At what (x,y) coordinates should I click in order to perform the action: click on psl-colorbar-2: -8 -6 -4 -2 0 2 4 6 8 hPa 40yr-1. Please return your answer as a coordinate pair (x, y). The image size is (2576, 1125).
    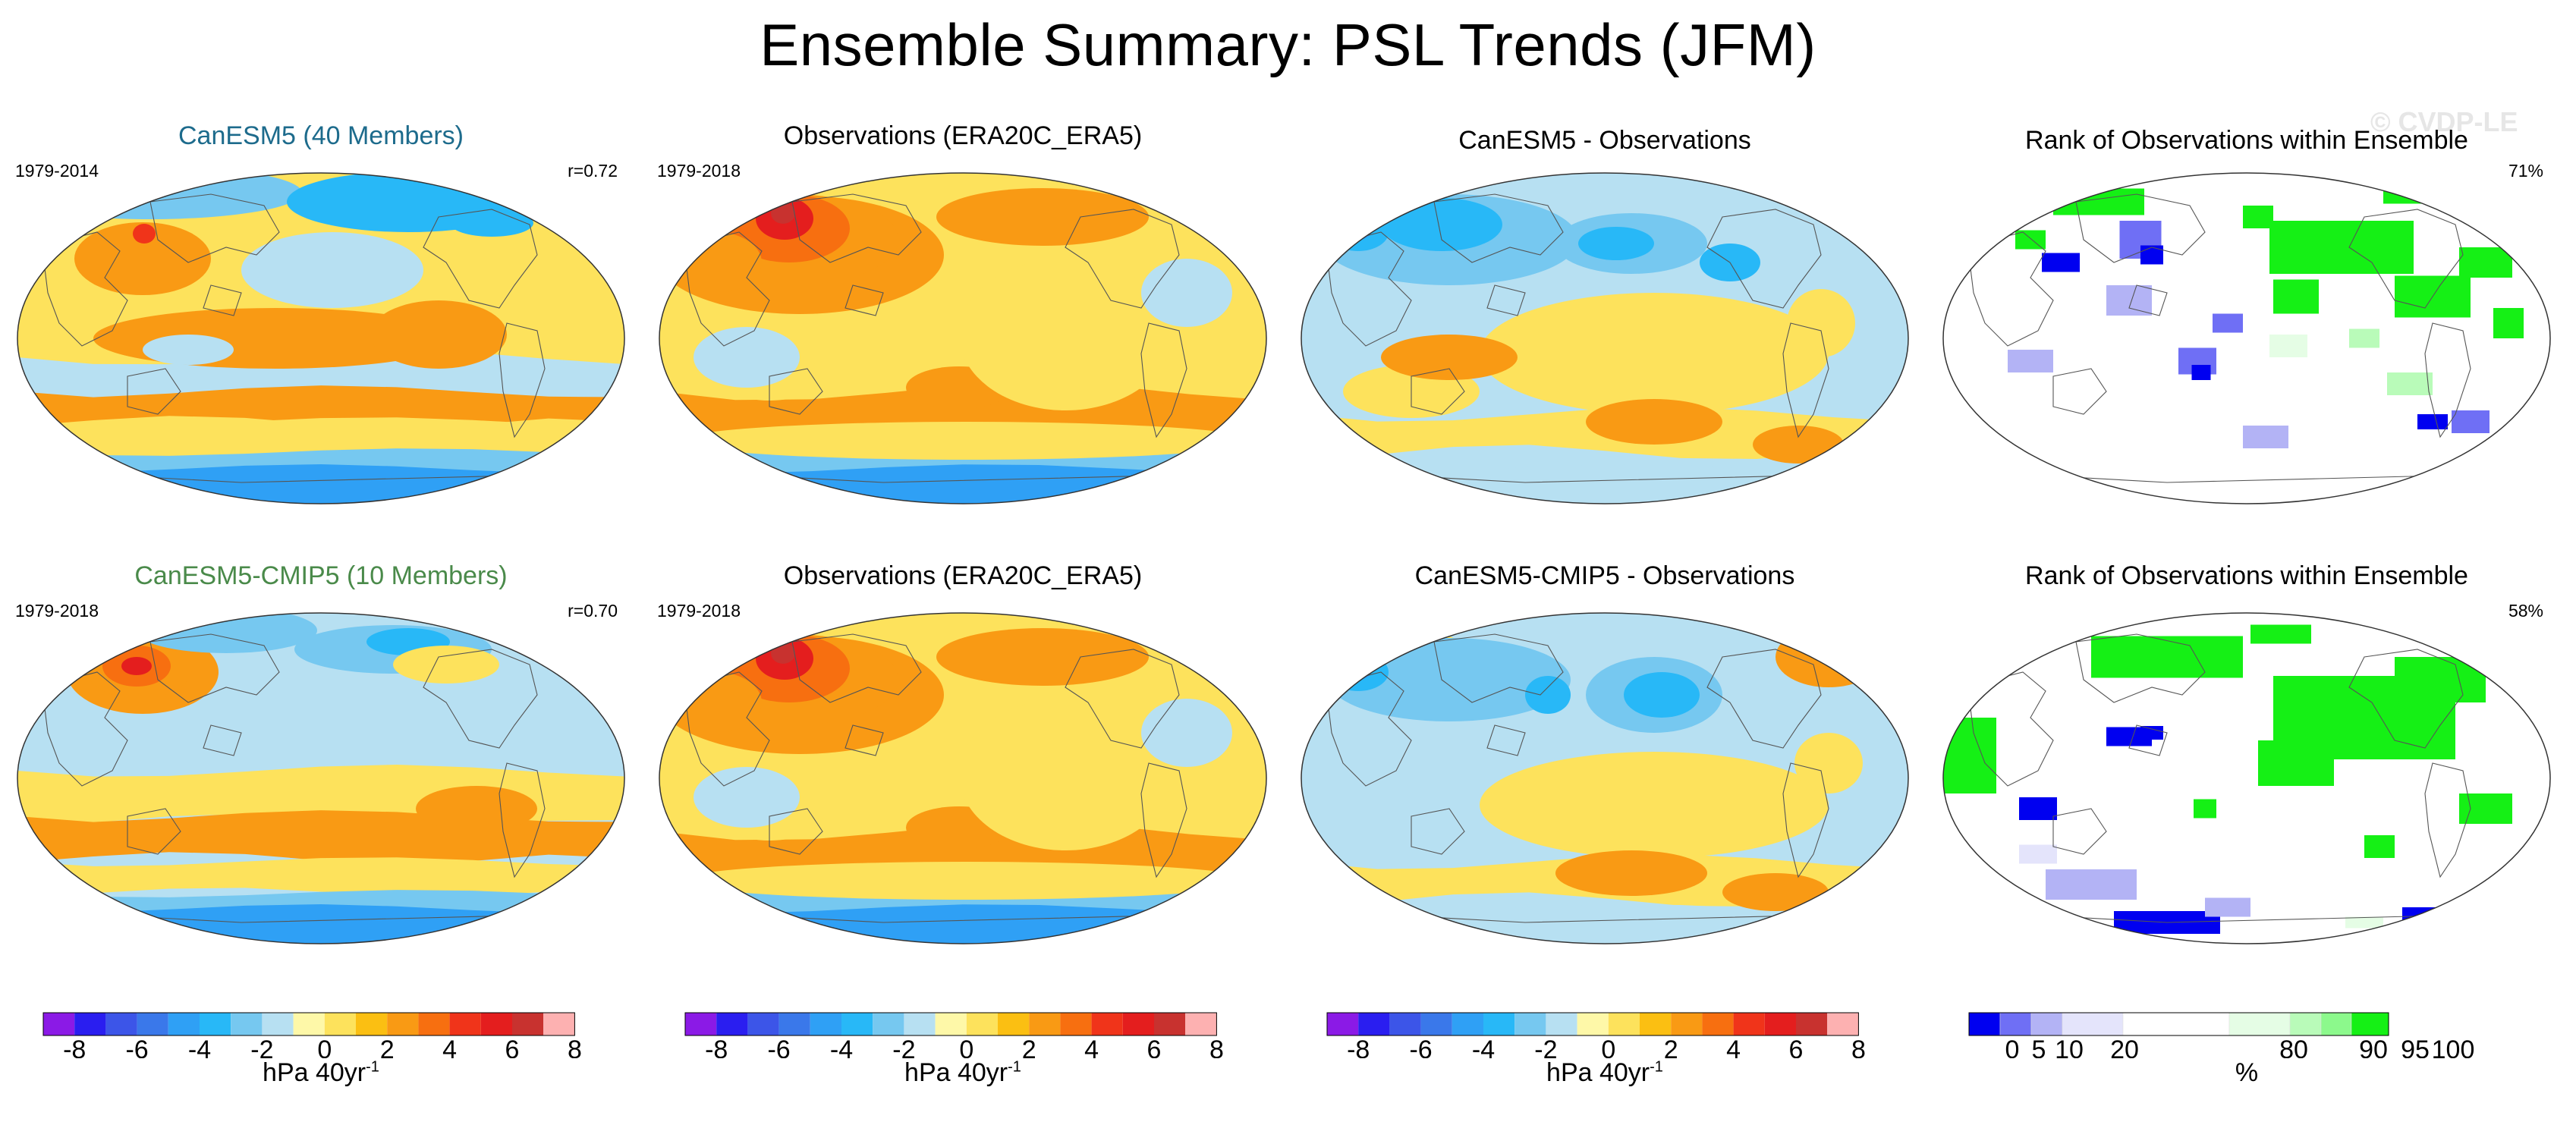
    Looking at the image, I should click on (963, 1062).